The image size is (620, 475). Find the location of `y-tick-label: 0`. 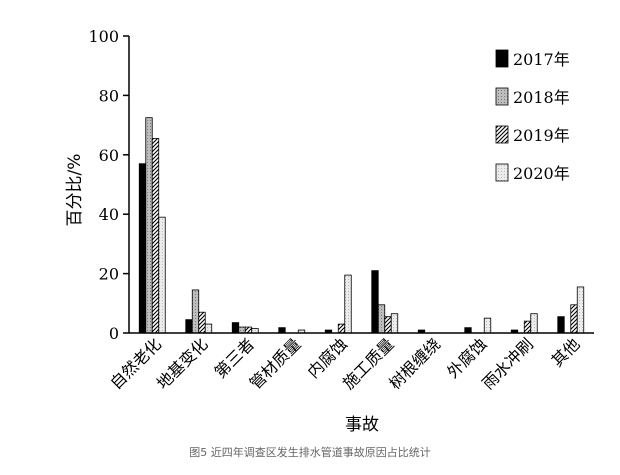

y-tick-label: 0 is located at coordinates (114, 333).